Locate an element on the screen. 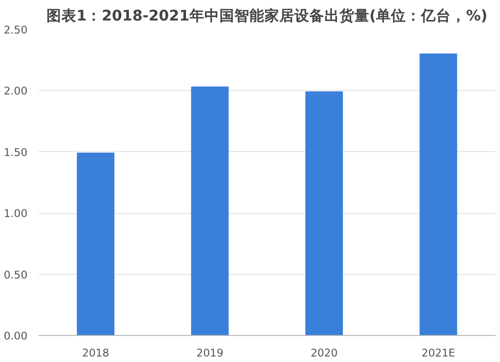  x-tick-label: 2019 is located at coordinates (210, 353).